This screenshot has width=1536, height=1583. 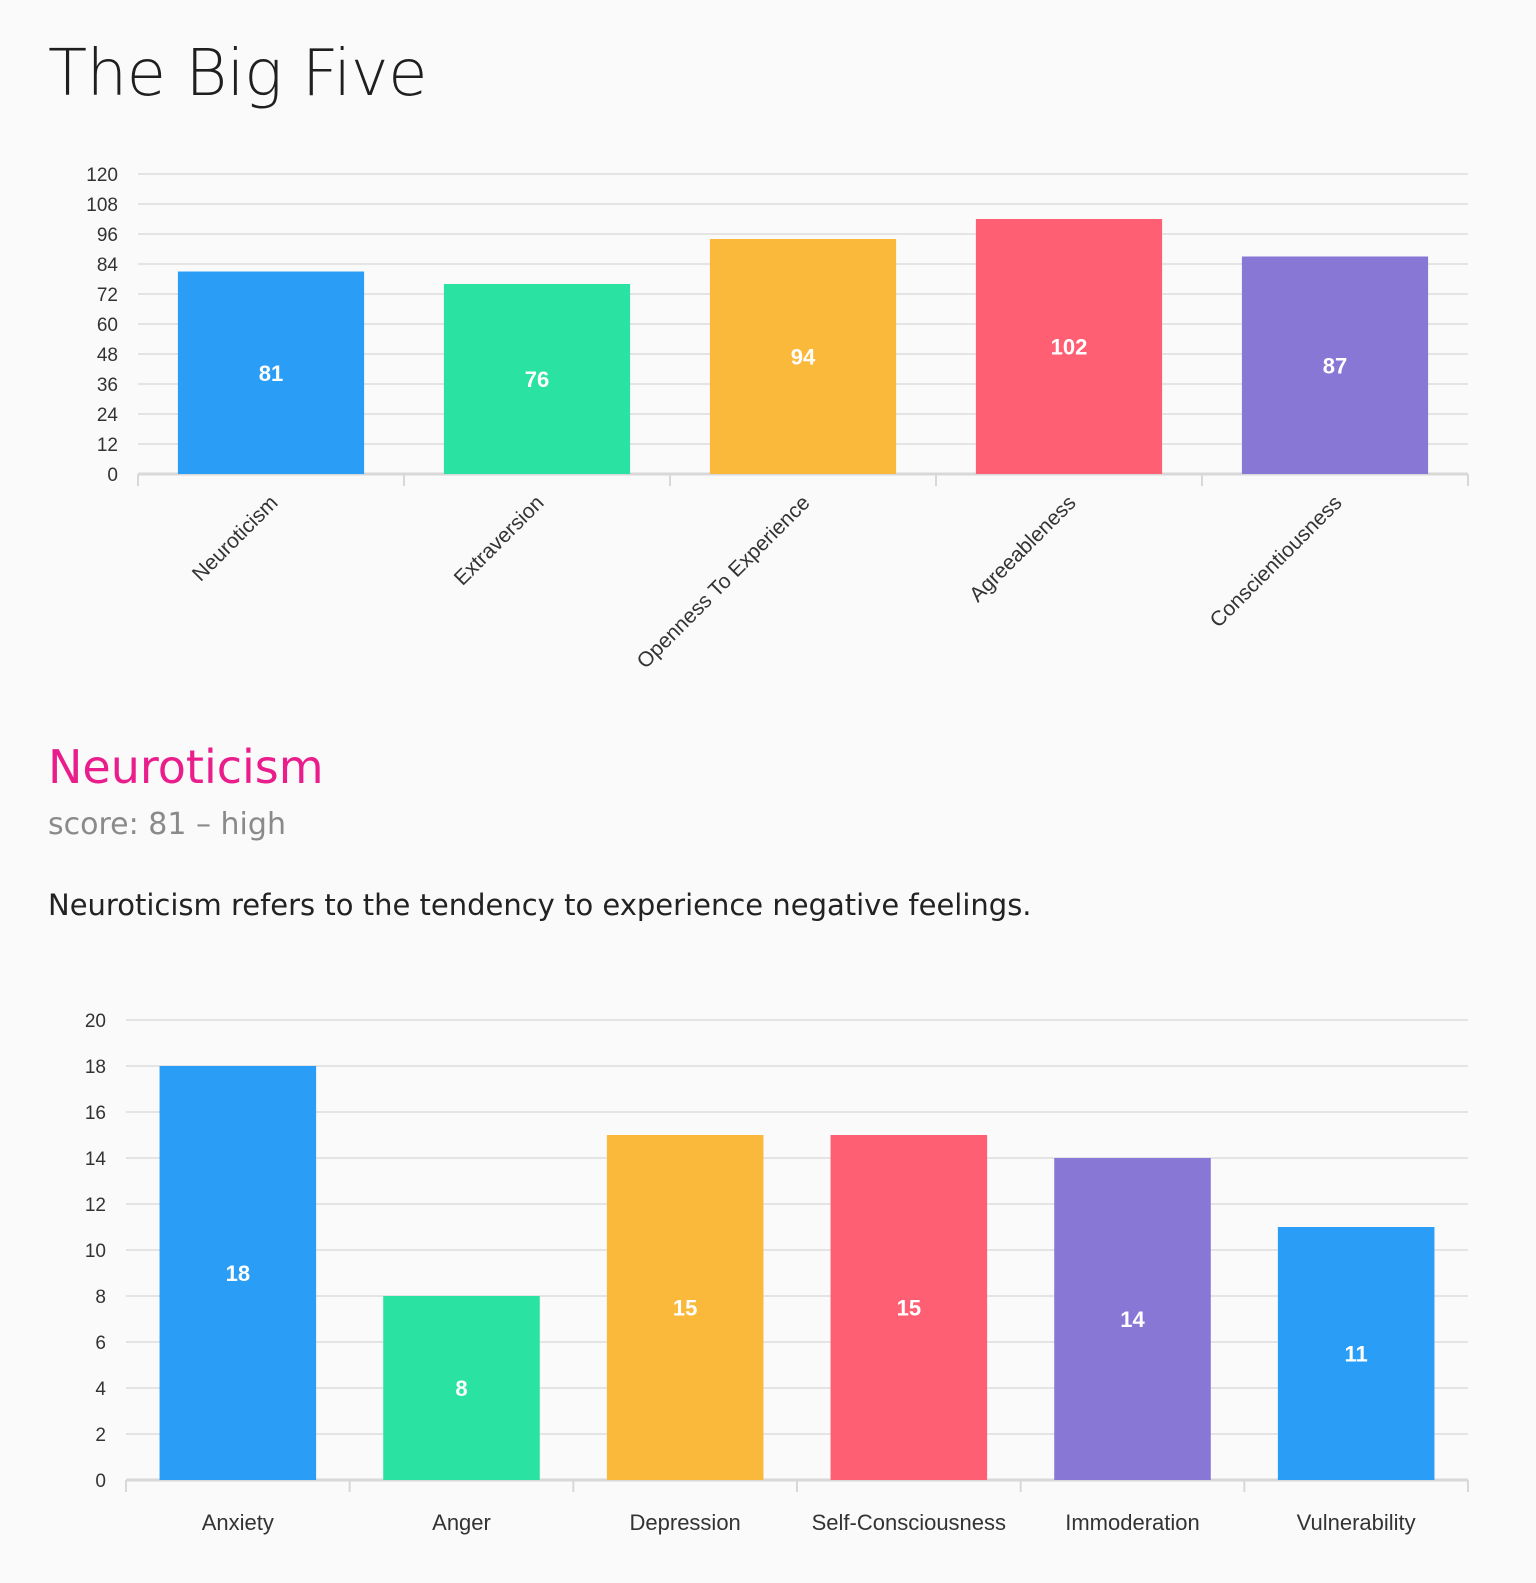 What do you see at coordinates (1356, 1522) in the screenshot?
I see `x-category-label: Vulnerability` at bounding box center [1356, 1522].